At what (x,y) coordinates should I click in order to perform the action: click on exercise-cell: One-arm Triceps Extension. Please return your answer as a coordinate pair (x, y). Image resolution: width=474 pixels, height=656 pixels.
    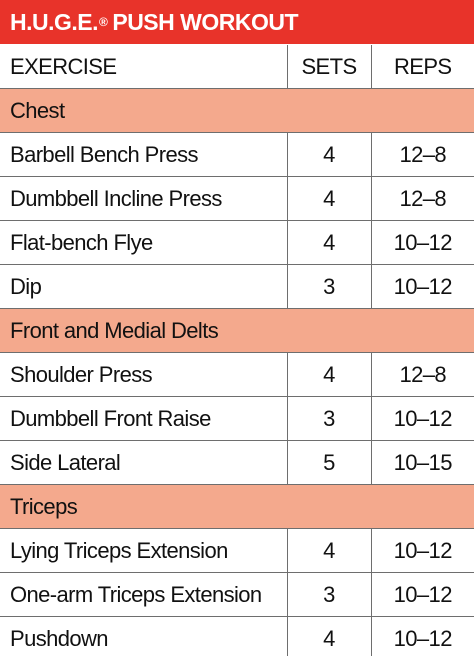
    Looking at the image, I should click on (143, 594).